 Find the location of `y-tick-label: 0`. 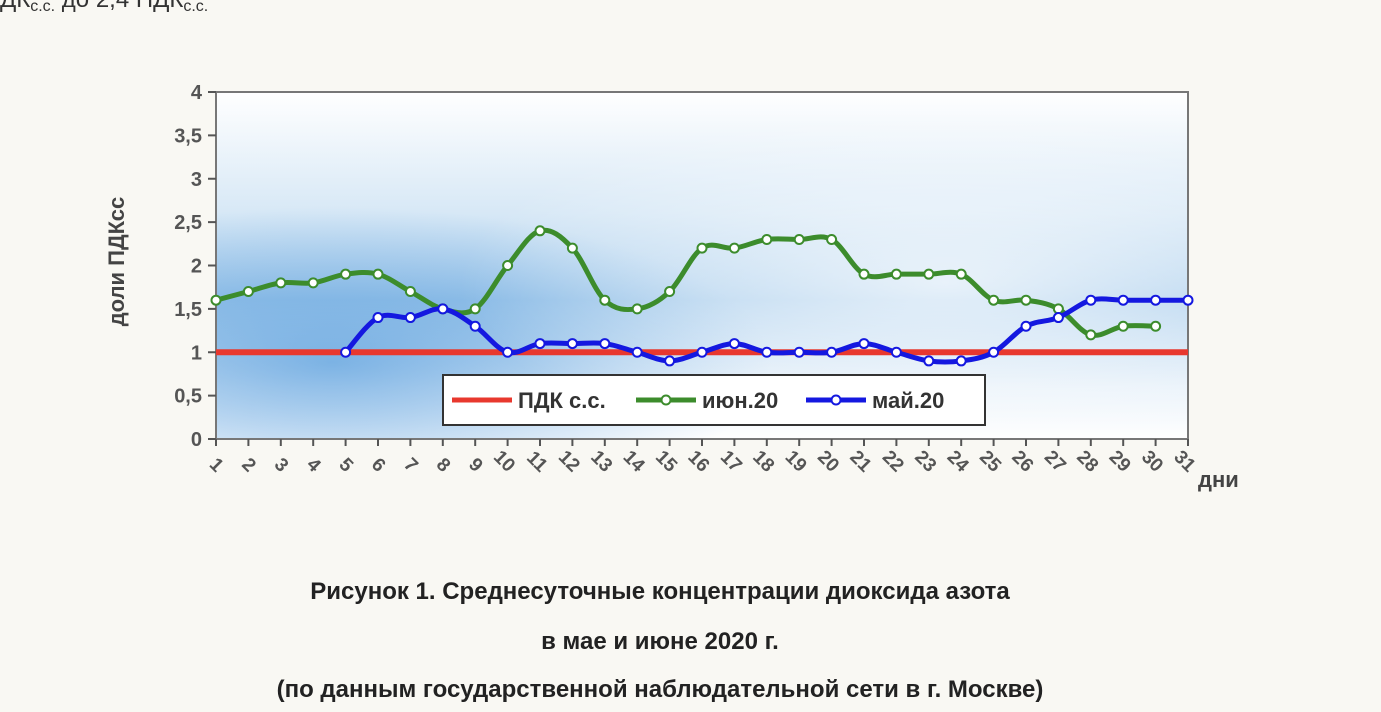

y-tick-label: 0 is located at coordinates (196, 440).